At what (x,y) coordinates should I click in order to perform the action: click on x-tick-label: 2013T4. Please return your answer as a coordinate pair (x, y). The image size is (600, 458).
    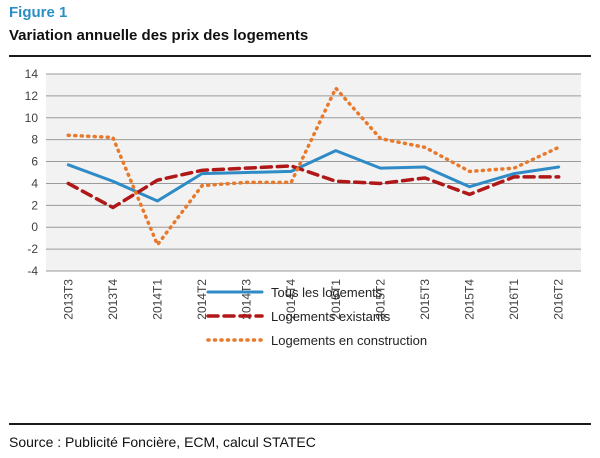
    Looking at the image, I should click on (113, 299).